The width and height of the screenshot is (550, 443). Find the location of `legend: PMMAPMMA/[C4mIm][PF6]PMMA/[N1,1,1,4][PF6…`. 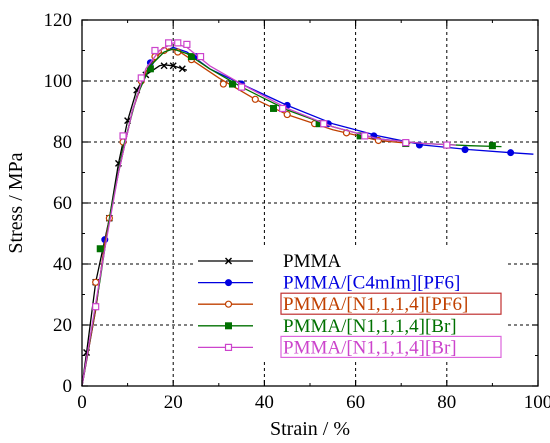

legend: PMMAPMMA/[C4mIm][PF6]PMMA/[N1,1,1,4][PF6… is located at coordinates (349, 304).